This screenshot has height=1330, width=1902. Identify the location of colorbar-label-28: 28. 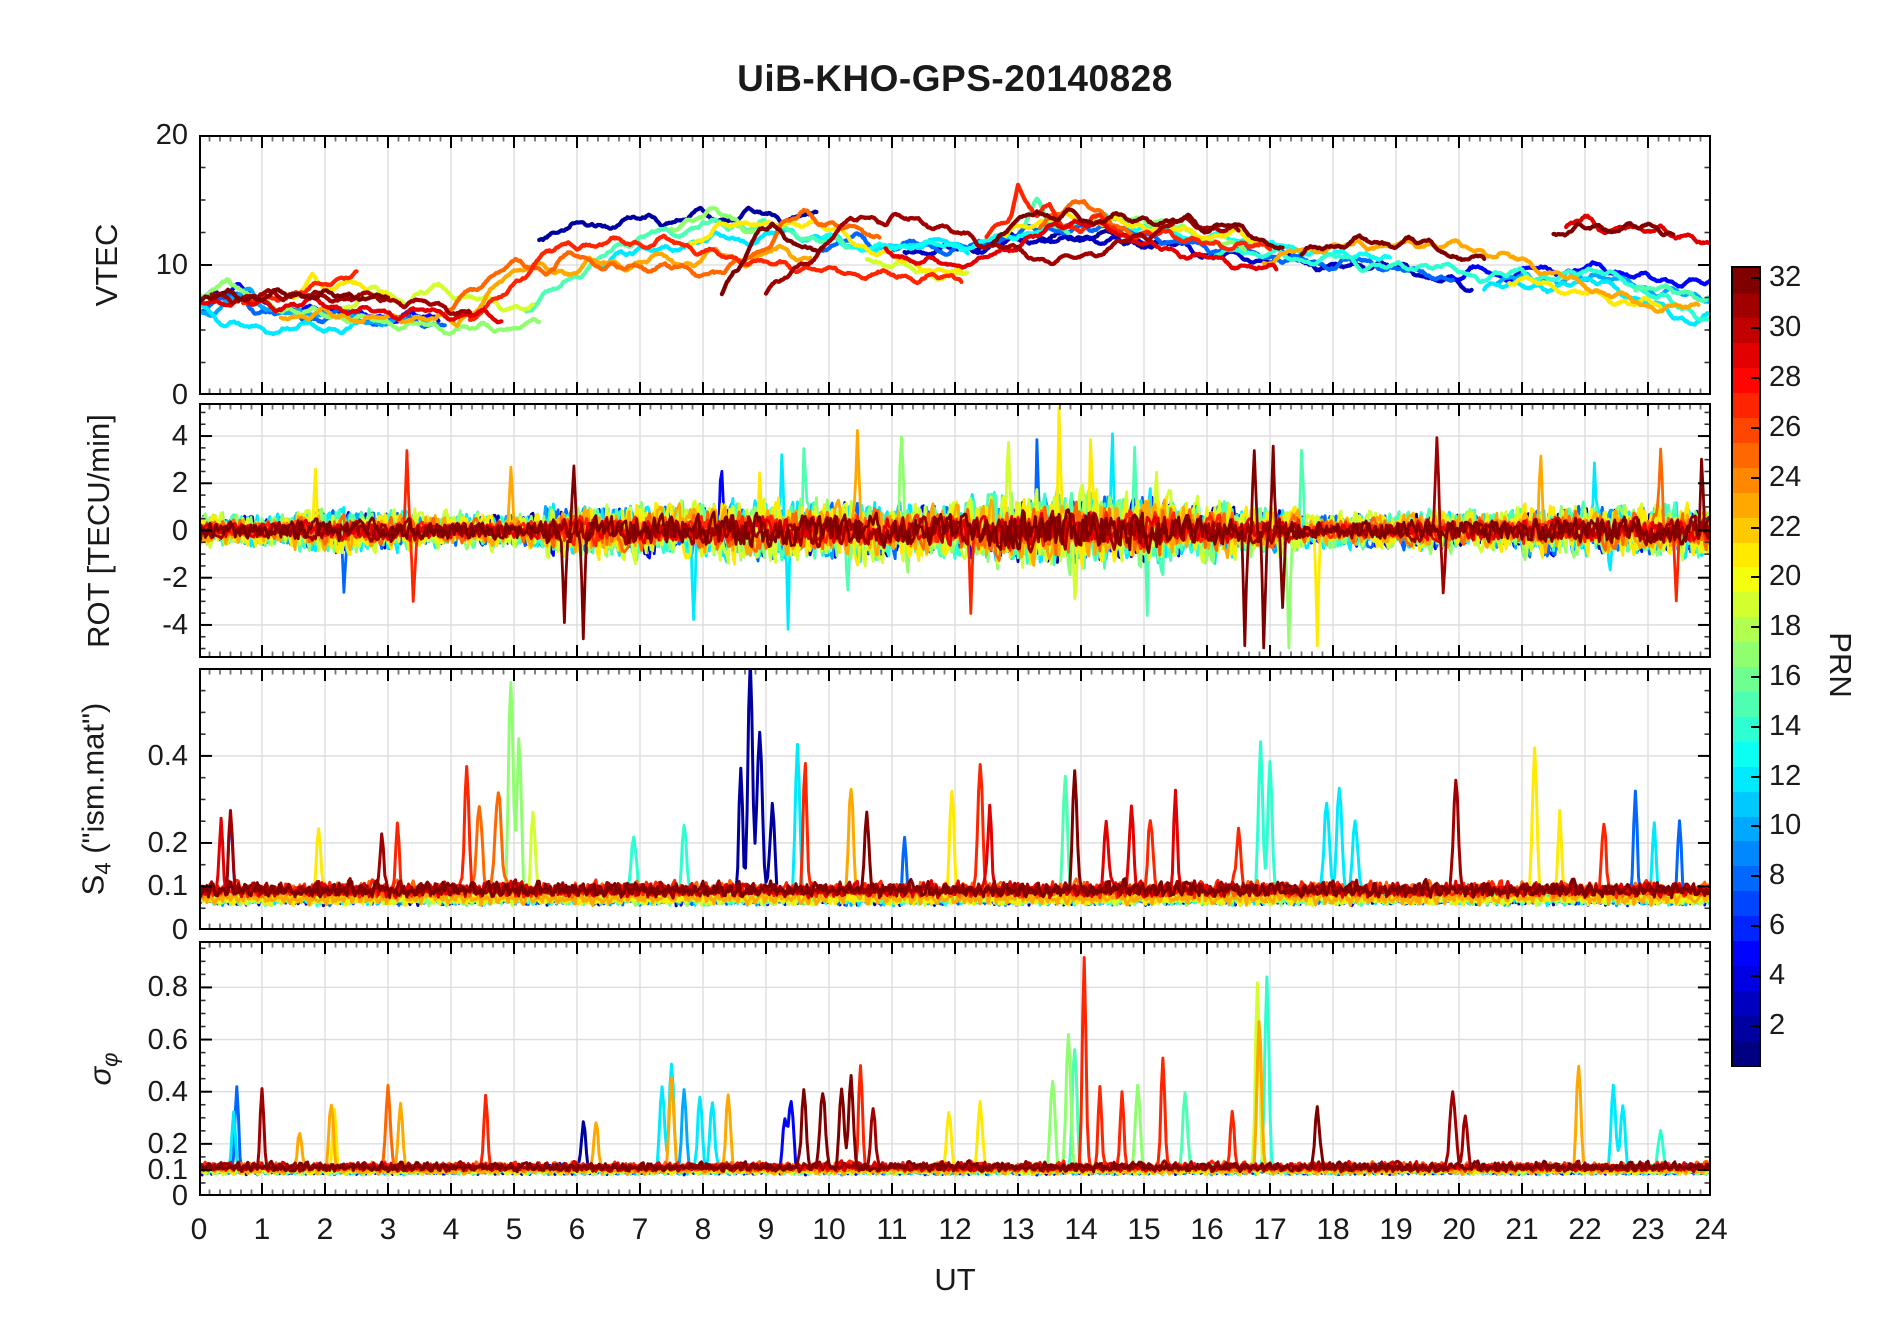
(1785, 377).